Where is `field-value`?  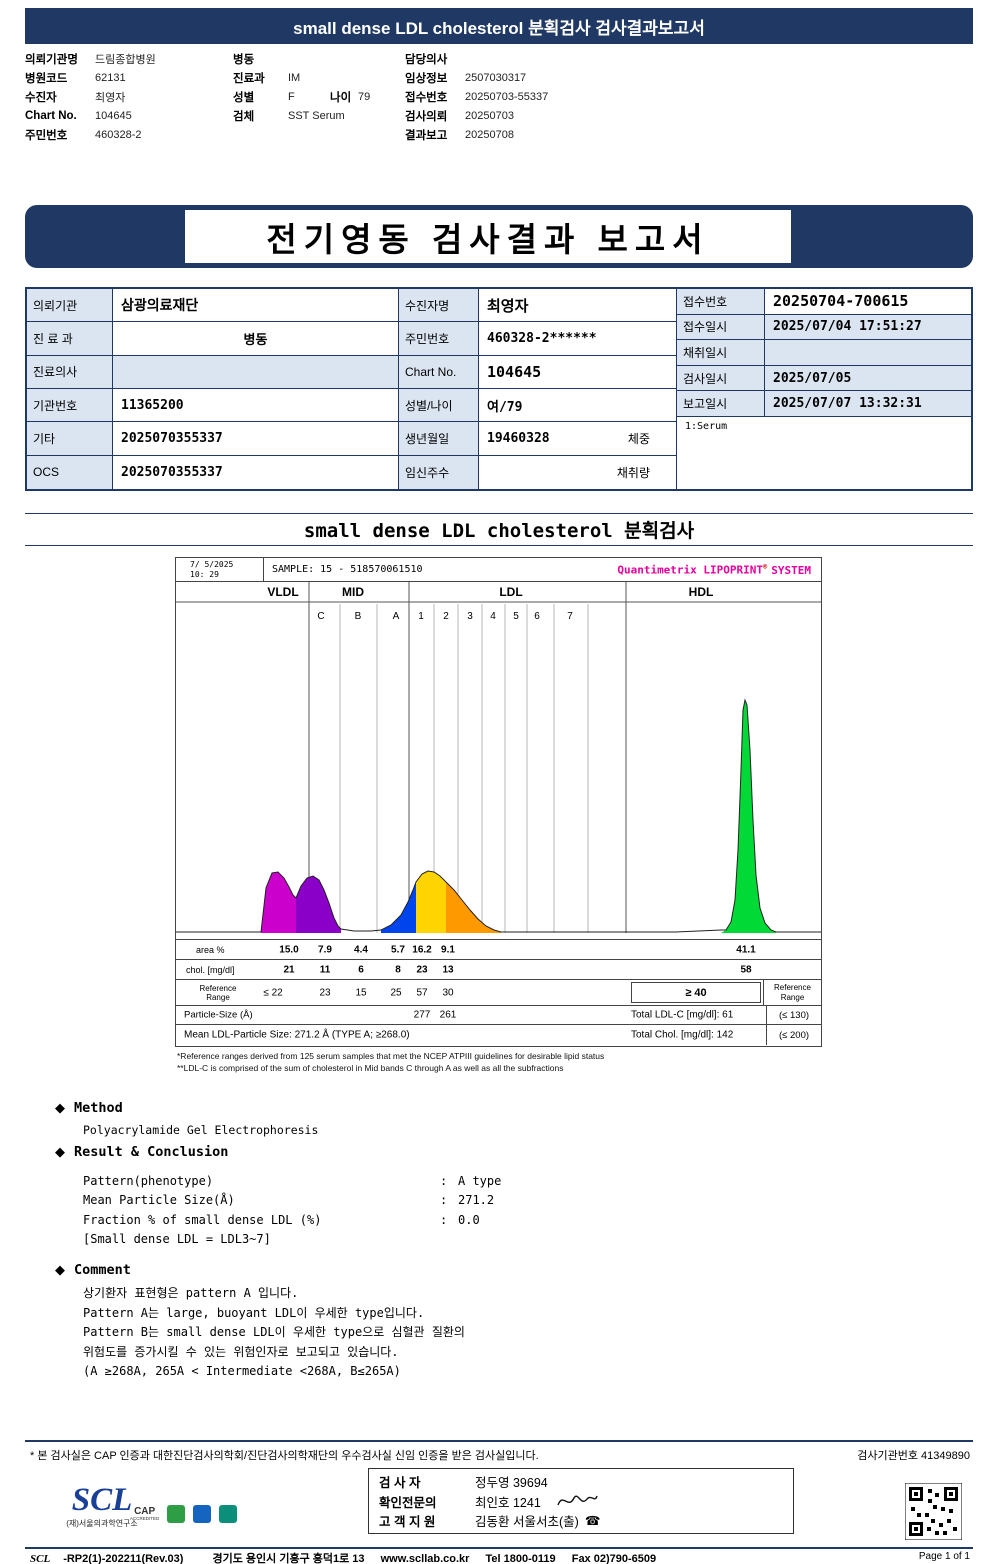 field-value is located at coordinates (868, 353).